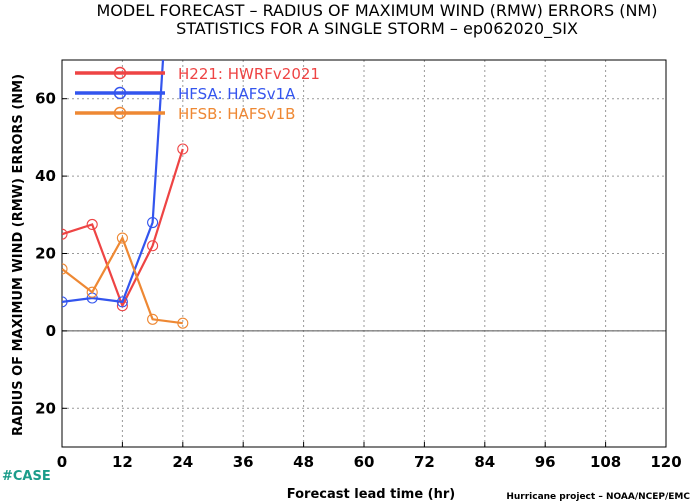 The width and height of the screenshot is (700, 503). Describe the element at coordinates (120, 113) in the screenshot. I see `legend-marker-hfsb` at that location.